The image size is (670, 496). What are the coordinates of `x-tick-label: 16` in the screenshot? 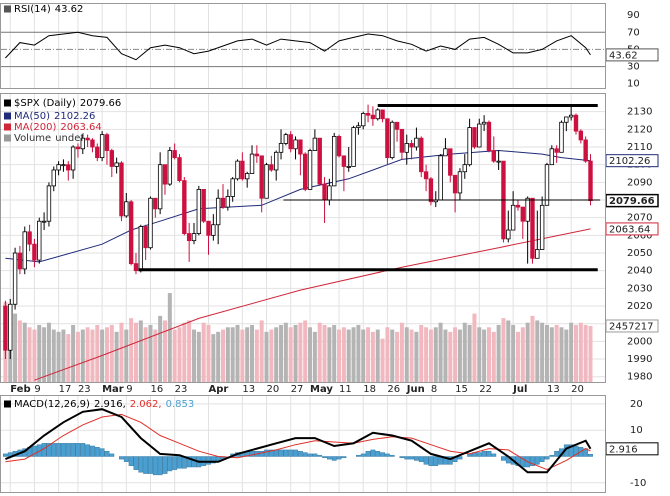 It's located at (156, 389).